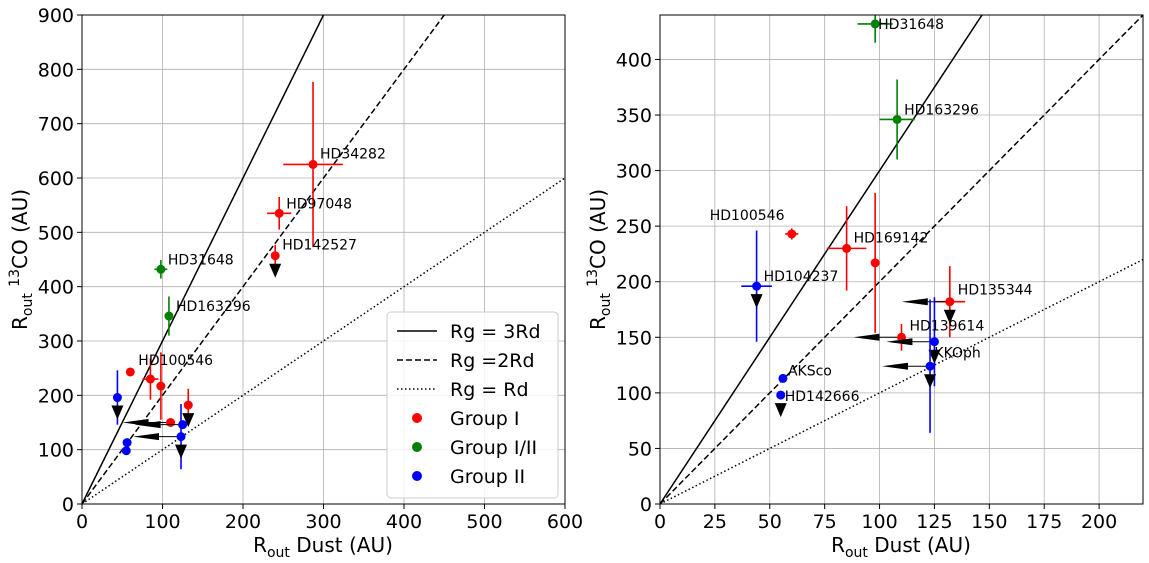 The image size is (1149, 563). What do you see at coordinates (56, 16) in the screenshot?
I see `y-tick-label: 900` at bounding box center [56, 16].